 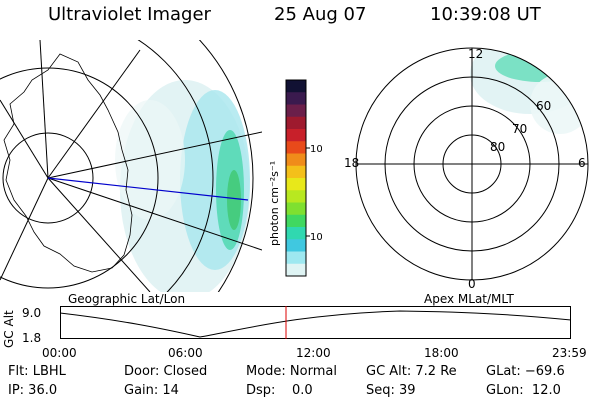 What do you see at coordinates (497, 147) in the screenshot?
I see `mlat-label-80: 80` at bounding box center [497, 147].